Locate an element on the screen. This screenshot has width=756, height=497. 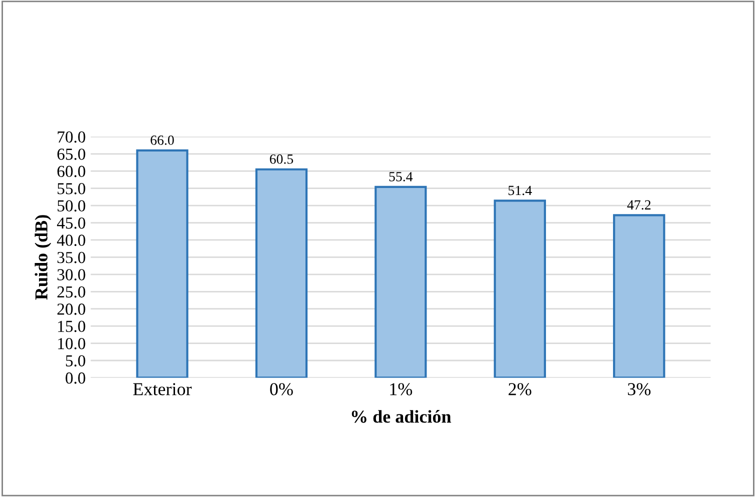
x-tick-label: 1% is located at coordinates (401, 389).